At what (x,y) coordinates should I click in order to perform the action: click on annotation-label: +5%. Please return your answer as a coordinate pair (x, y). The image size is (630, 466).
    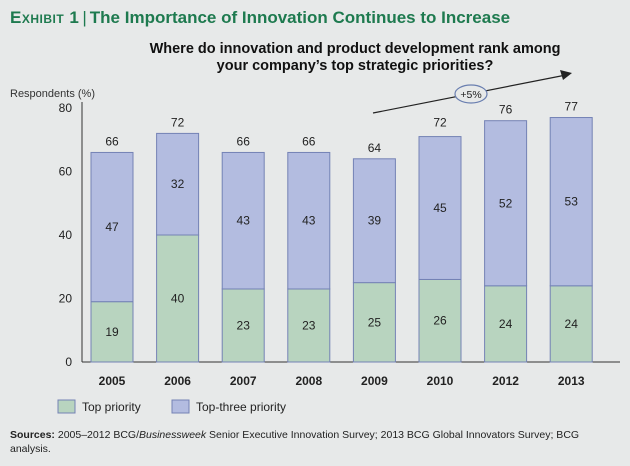
    Looking at the image, I should click on (470, 95).